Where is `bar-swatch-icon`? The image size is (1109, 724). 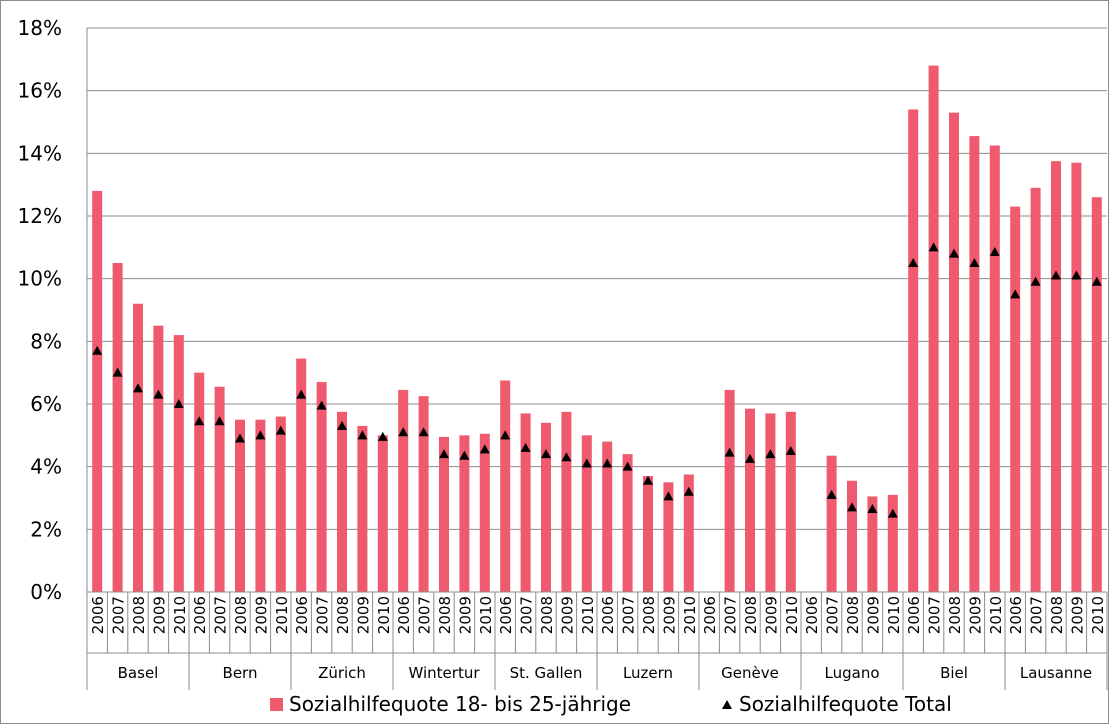
bar-swatch-icon is located at coordinates (276, 704).